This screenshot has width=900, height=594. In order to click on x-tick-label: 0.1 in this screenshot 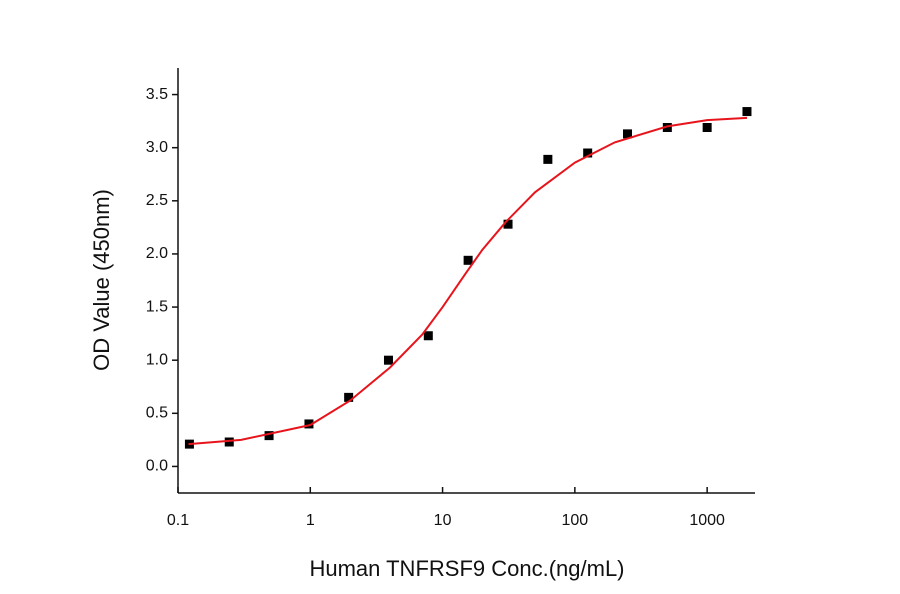, I will do `click(178, 520)`.